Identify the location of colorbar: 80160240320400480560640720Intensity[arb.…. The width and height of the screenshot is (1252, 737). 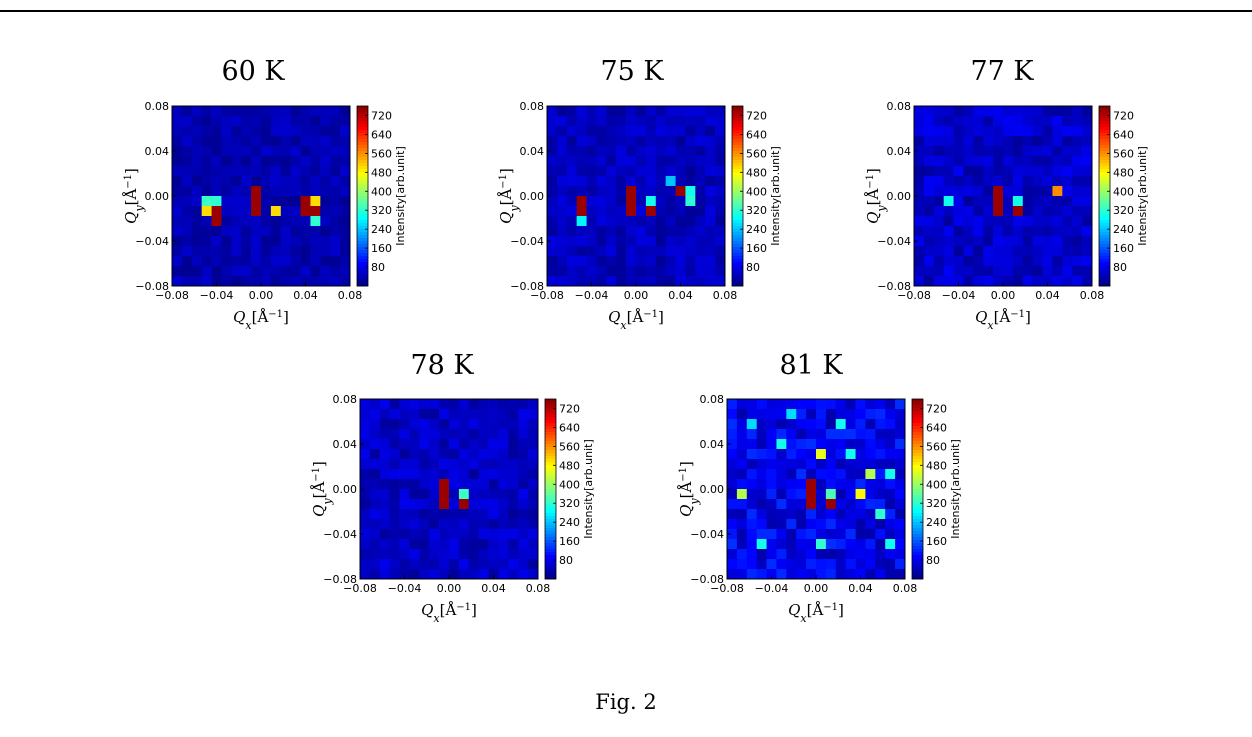
(936, 489).